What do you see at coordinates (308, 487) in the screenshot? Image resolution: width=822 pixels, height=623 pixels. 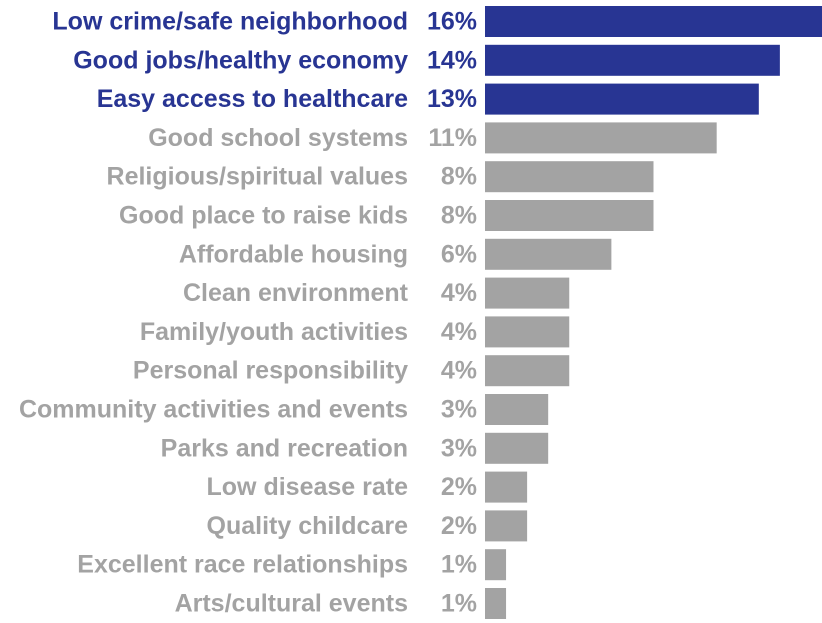 I see `category-label: Low disease rate` at bounding box center [308, 487].